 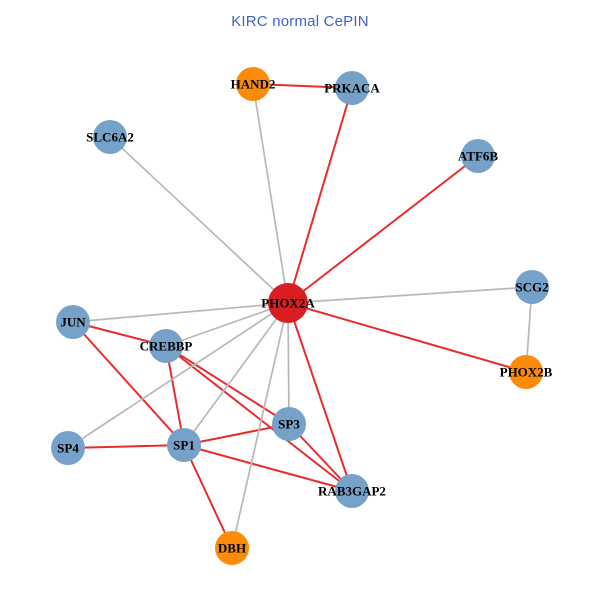 I want to click on node-sp3, so click(x=289, y=424).